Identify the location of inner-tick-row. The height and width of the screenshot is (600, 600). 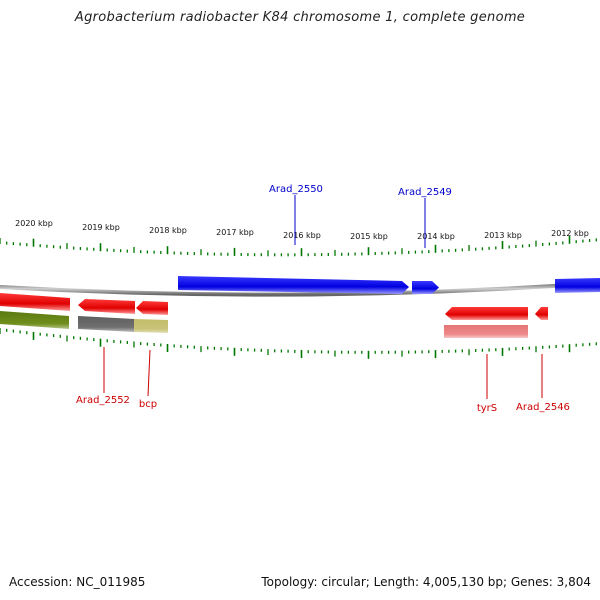
(298, 343).